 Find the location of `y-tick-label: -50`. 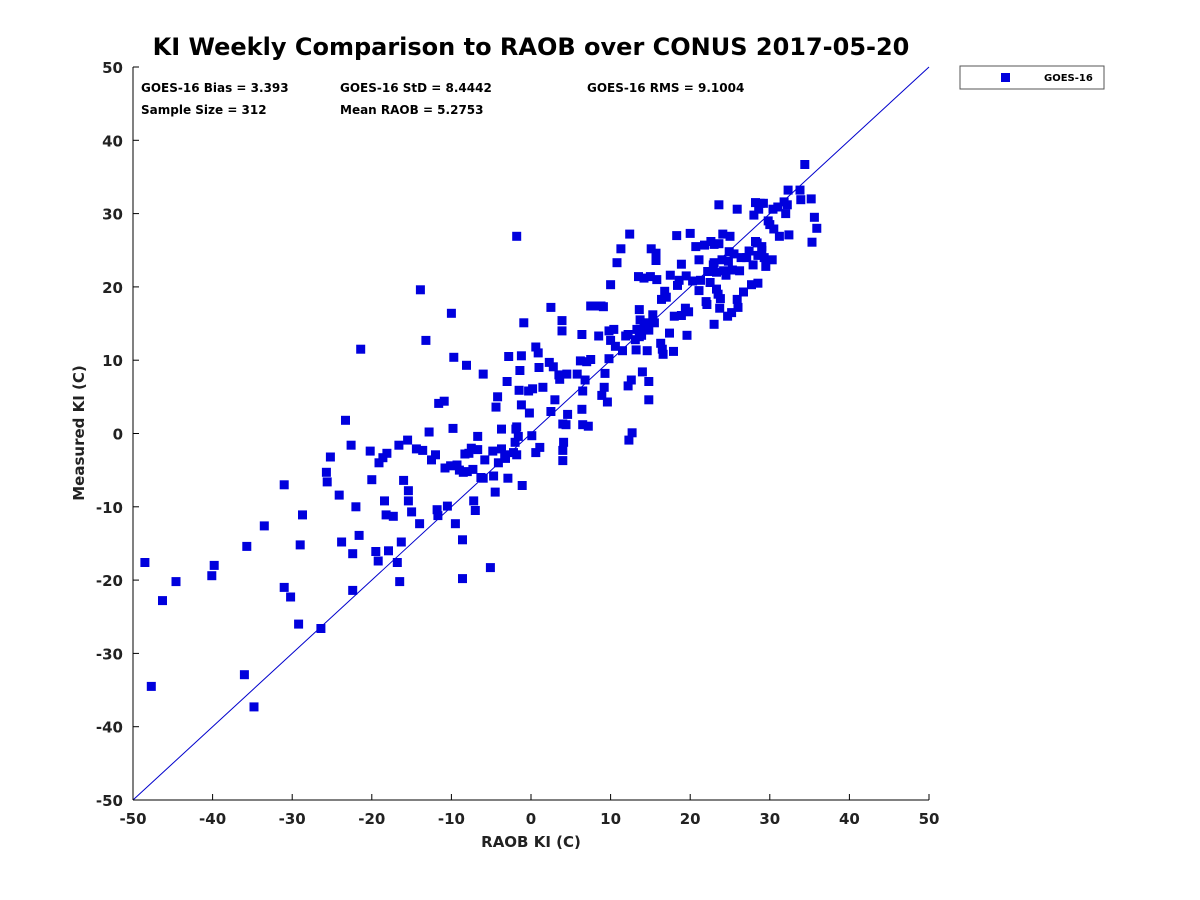

y-tick-label: -50 is located at coordinates (109, 801).